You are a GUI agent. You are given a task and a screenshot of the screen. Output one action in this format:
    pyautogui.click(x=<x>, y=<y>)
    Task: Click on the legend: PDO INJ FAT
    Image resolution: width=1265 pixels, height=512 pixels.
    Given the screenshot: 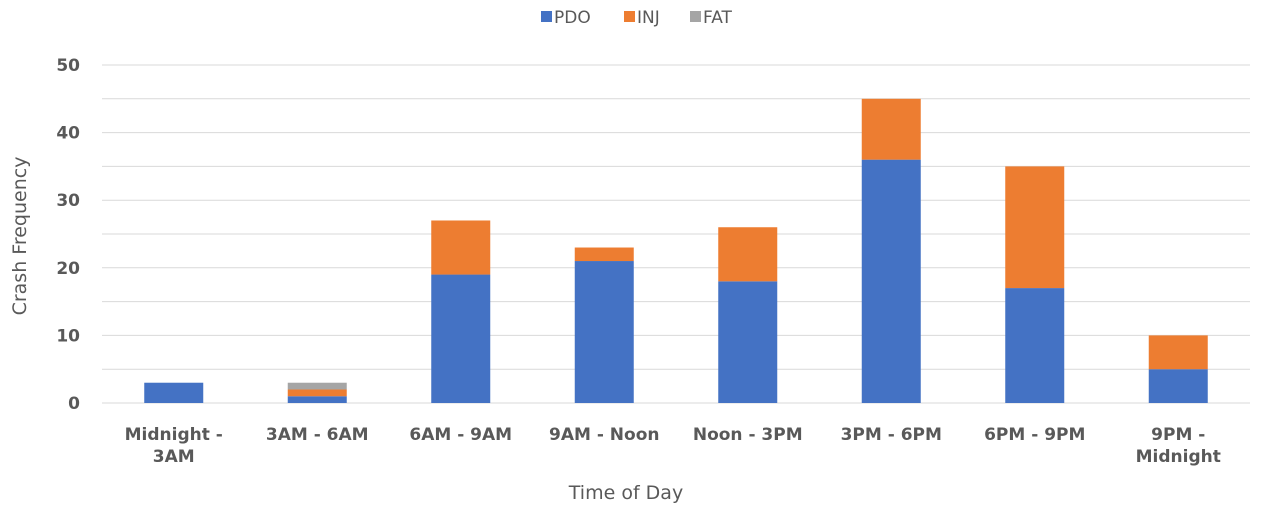 What is the action you would take?
    pyautogui.click(x=637, y=18)
    